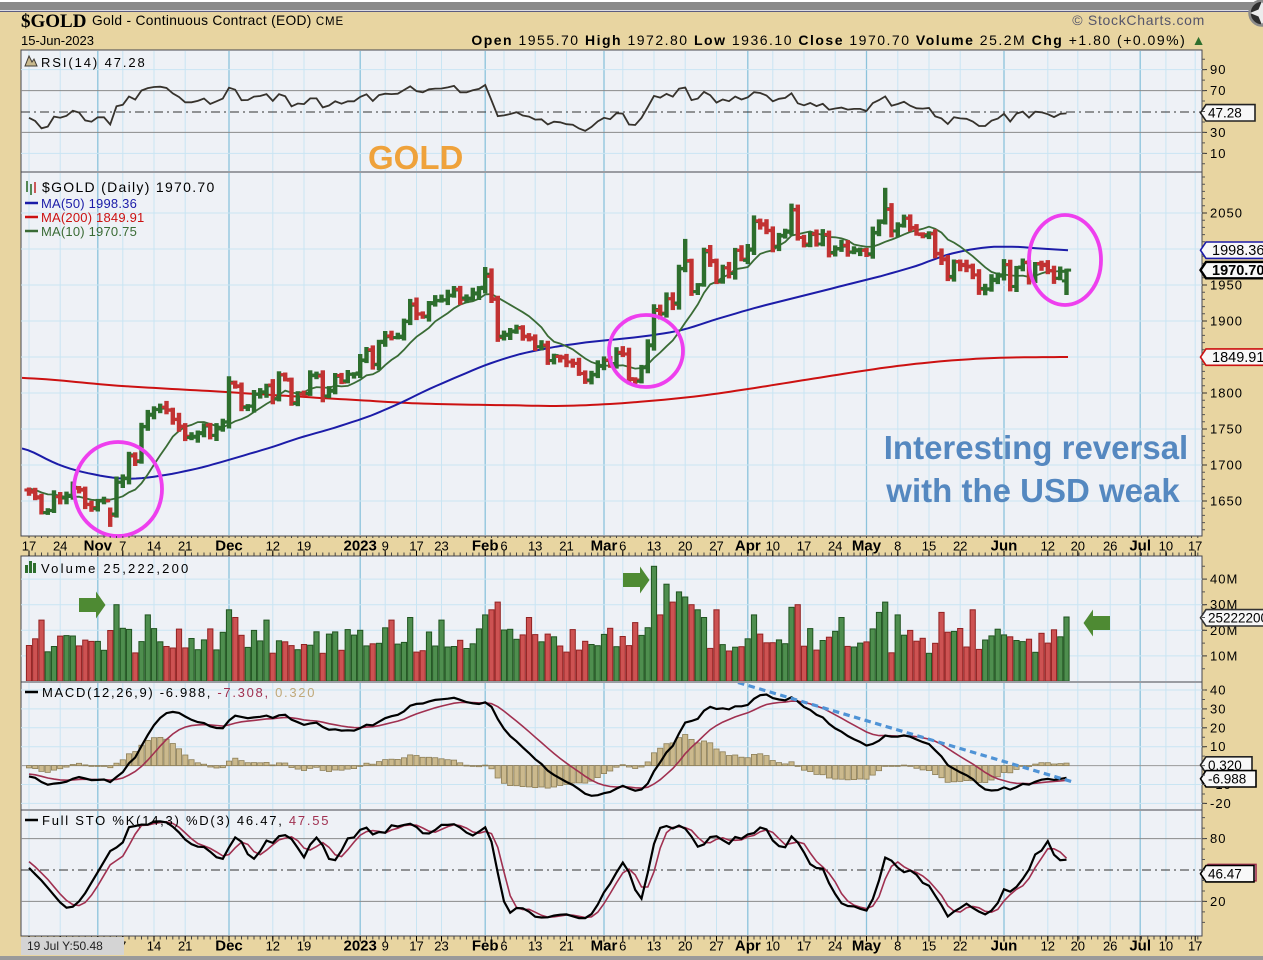  What do you see at coordinates (57, 40) in the screenshot?
I see `svg-text: 15-Jun-2023` at bounding box center [57, 40].